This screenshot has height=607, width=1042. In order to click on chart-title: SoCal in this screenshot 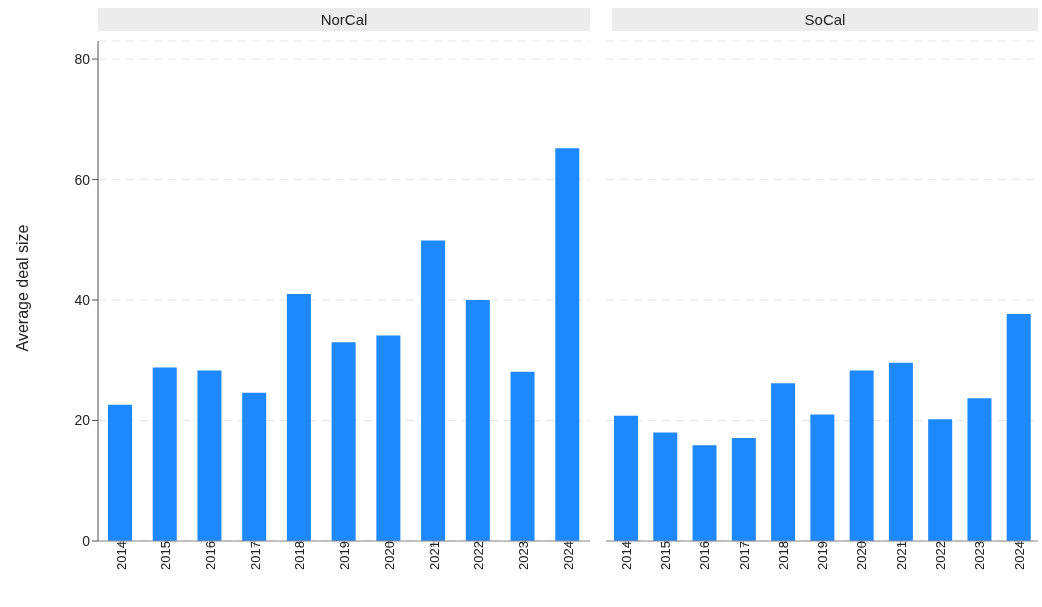, I will do `click(825, 19)`.